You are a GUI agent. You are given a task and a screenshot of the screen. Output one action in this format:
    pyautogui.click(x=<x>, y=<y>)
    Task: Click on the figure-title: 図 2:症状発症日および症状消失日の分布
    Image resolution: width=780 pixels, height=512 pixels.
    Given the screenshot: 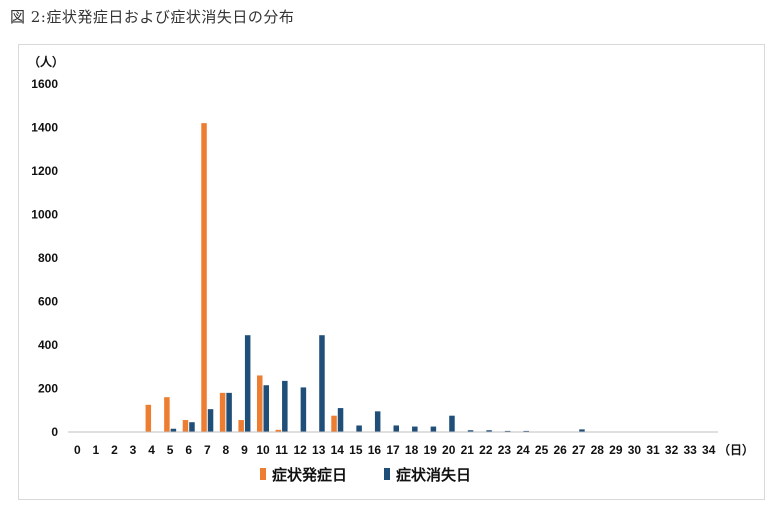 What is the action you would take?
    pyautogui.click(x=152, y=17)
    